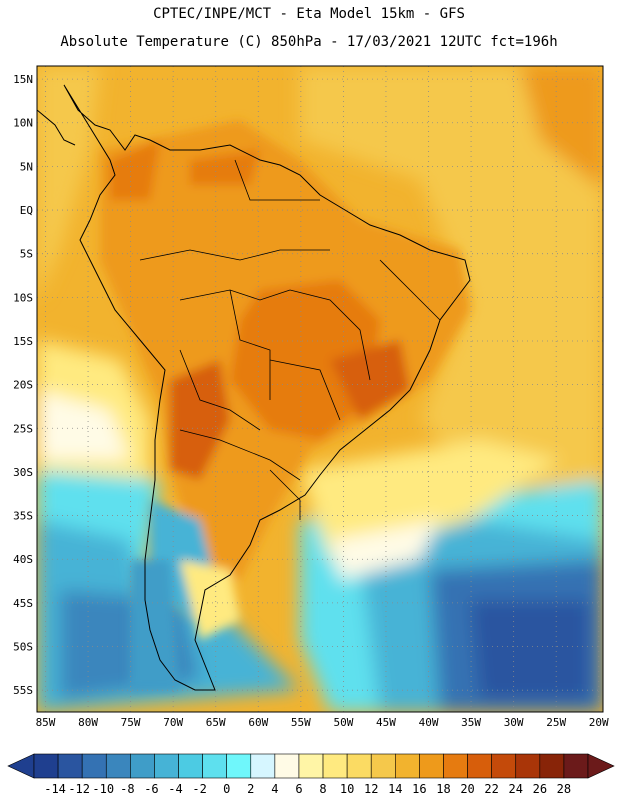 The width and height of the screenshot is (618, 800). Describe the element at coordinates (23, 341) in the screenshot. I see `lat-tick-label: 15S` at that location.